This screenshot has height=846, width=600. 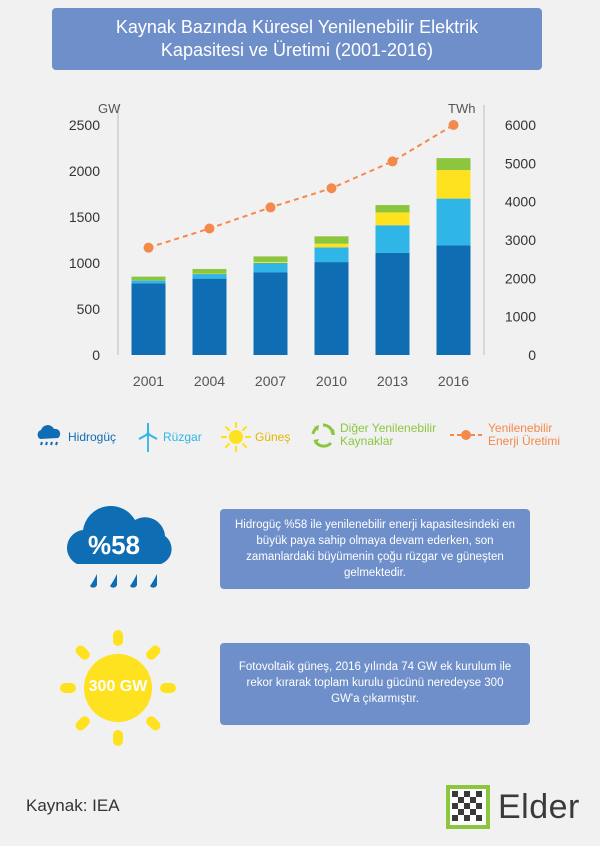 I want to click on hydro-cloud-icon, so click(x=119, y=546).